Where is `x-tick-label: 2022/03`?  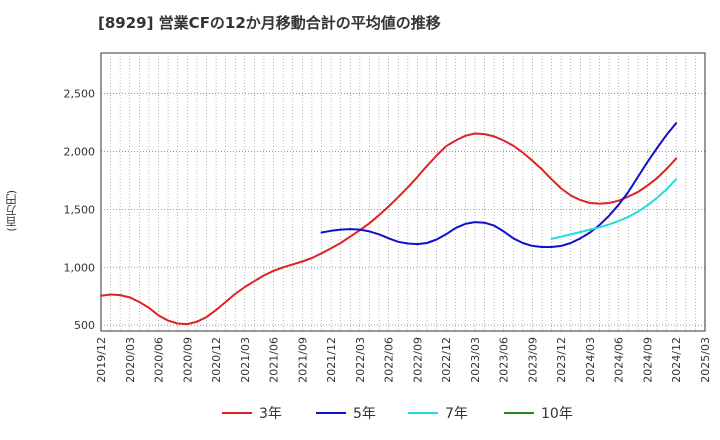
x-tick-label: 2022/03 is located at coordinates (360, 360).